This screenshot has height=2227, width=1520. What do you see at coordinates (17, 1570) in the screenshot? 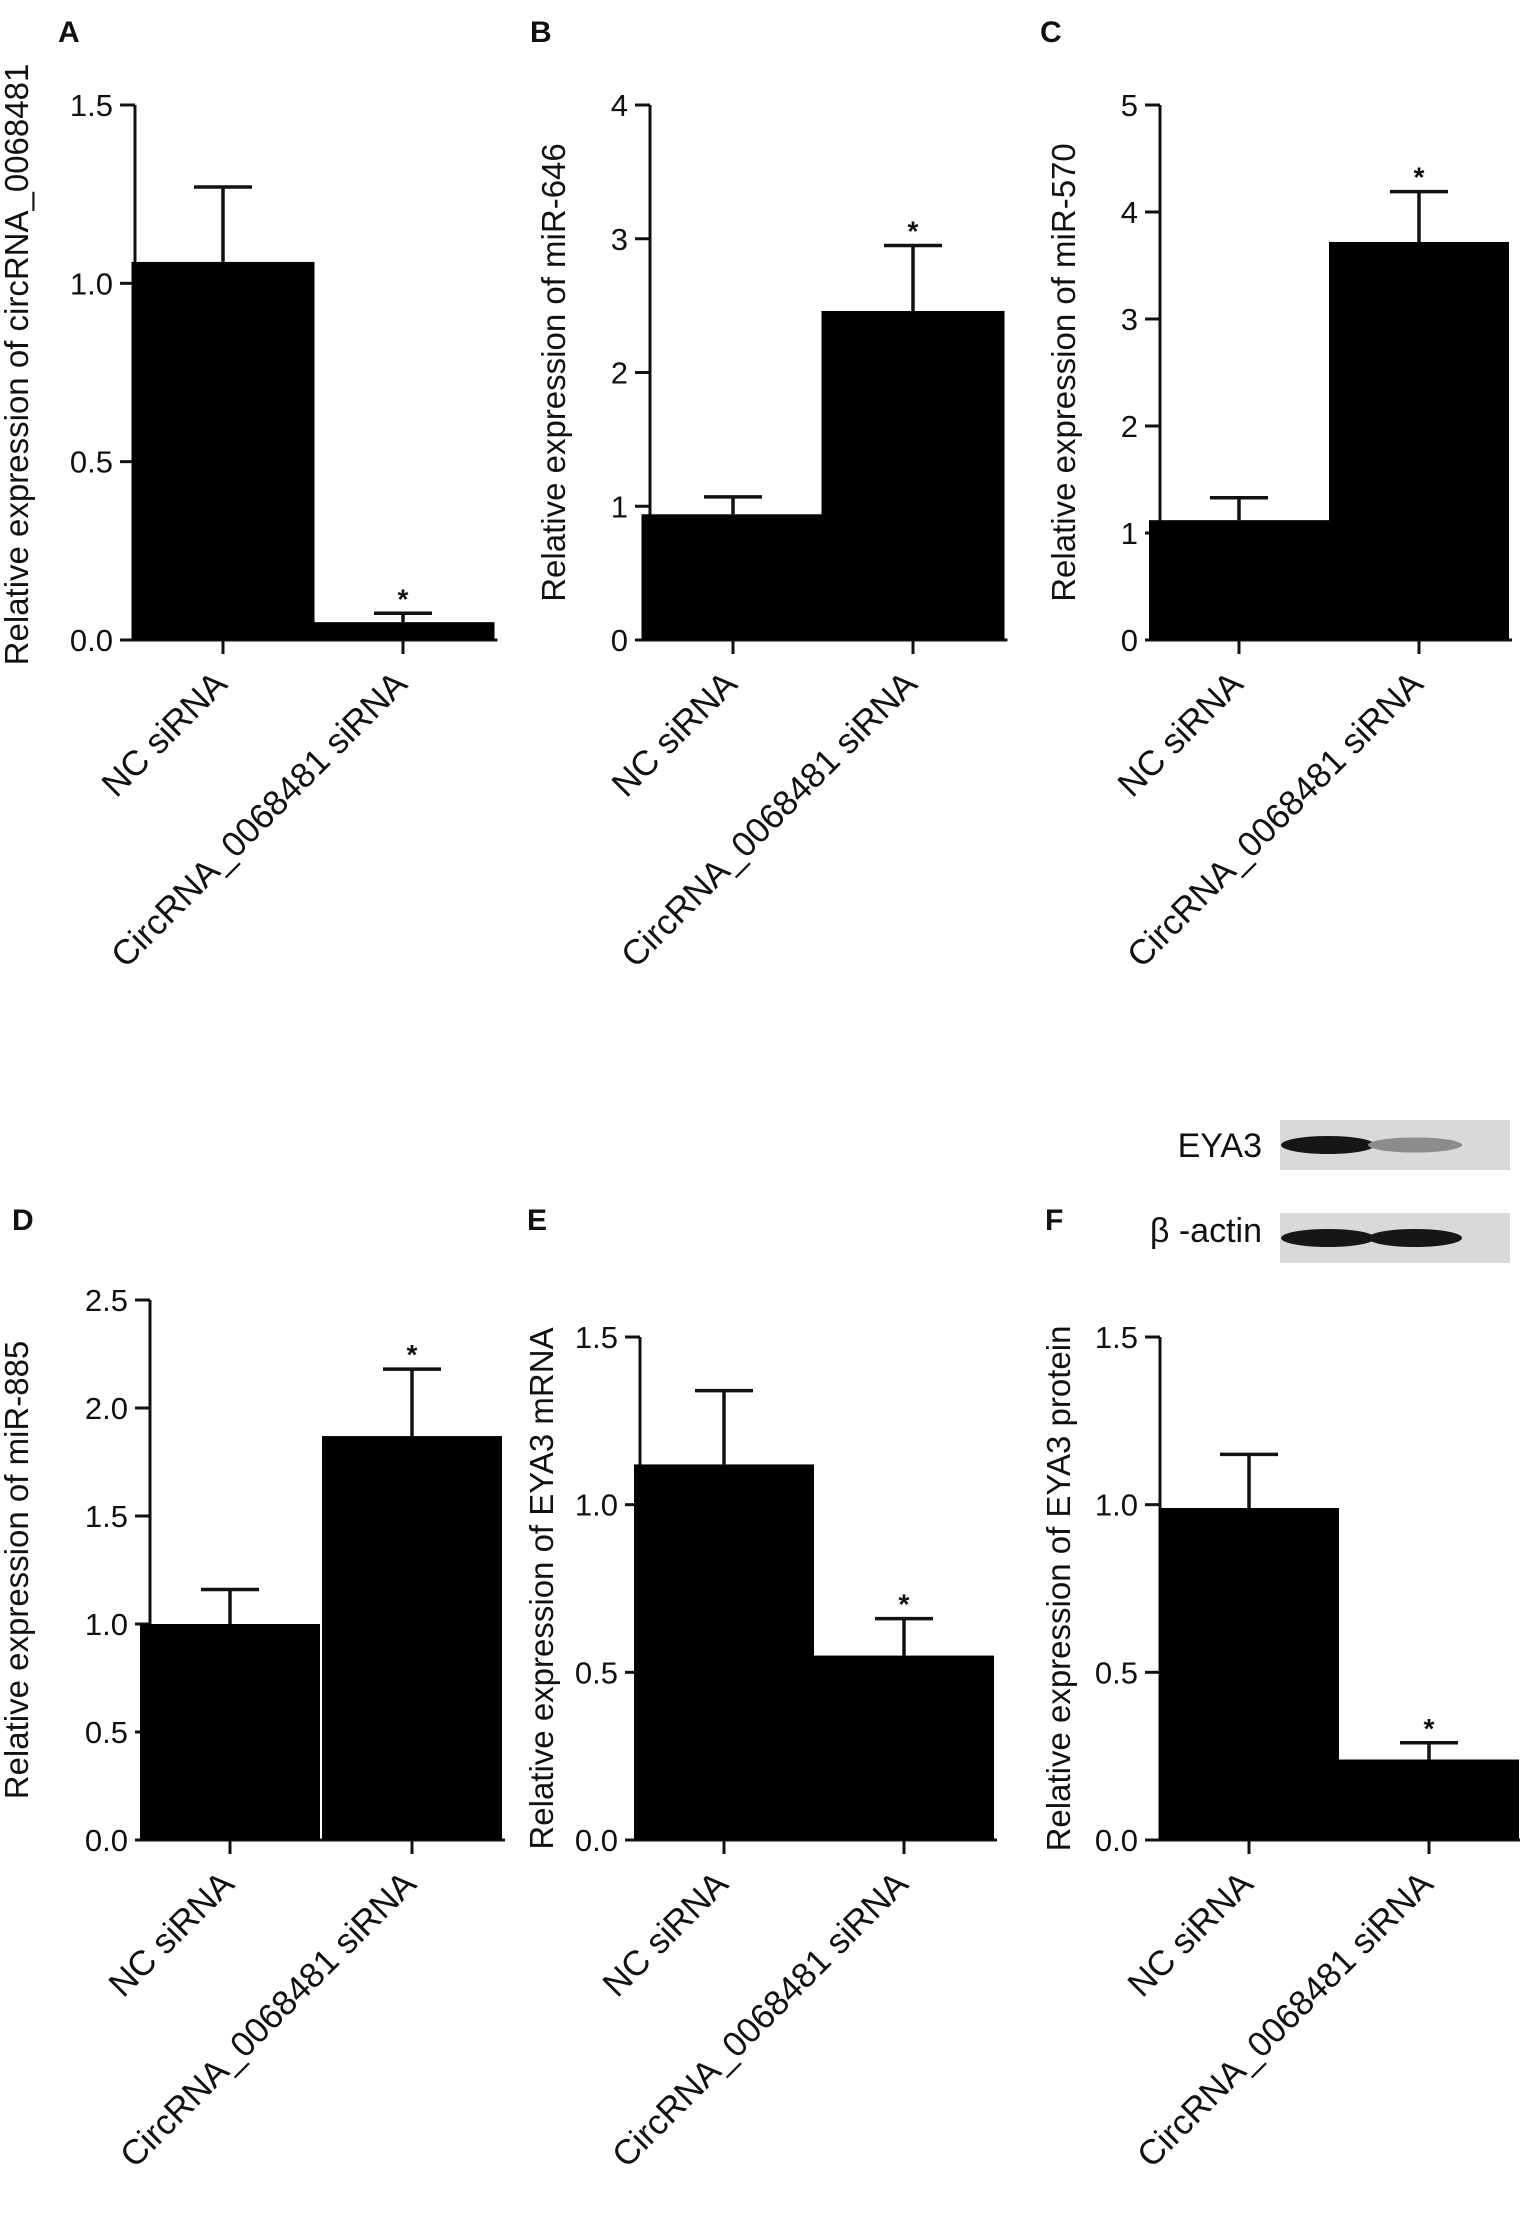
I see `y-axis-title: Relative expression of miR-885` at bounding box center [17, 1570].